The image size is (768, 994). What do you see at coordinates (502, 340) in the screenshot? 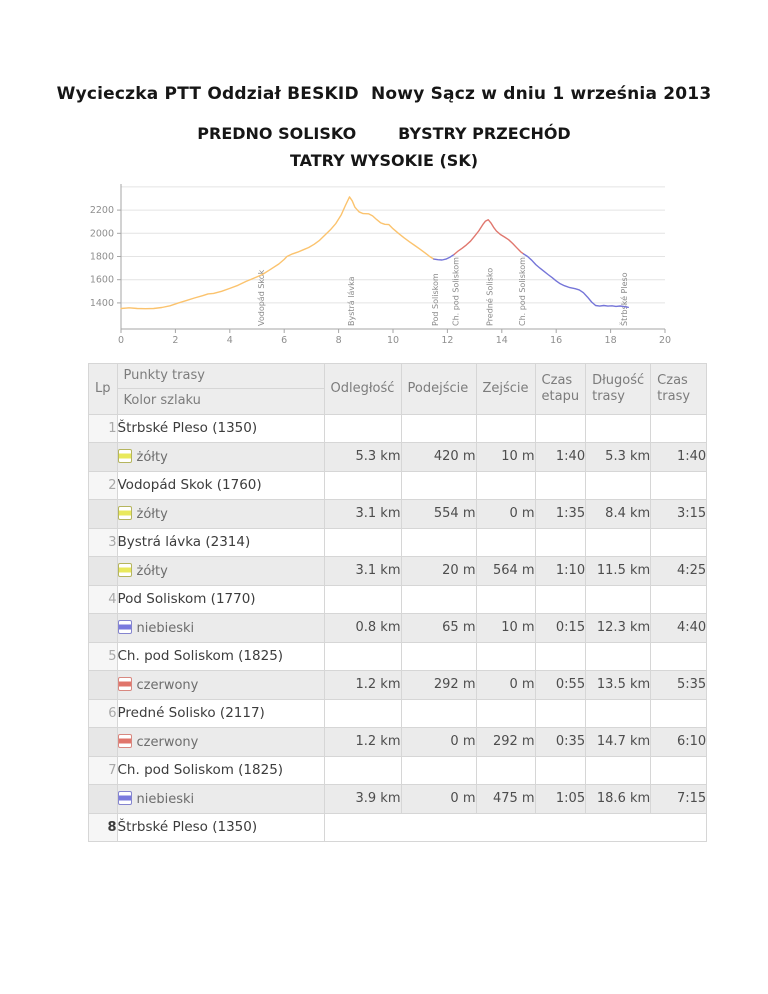
I see `x-tick-label: 14` at bounding box center [502, 340].